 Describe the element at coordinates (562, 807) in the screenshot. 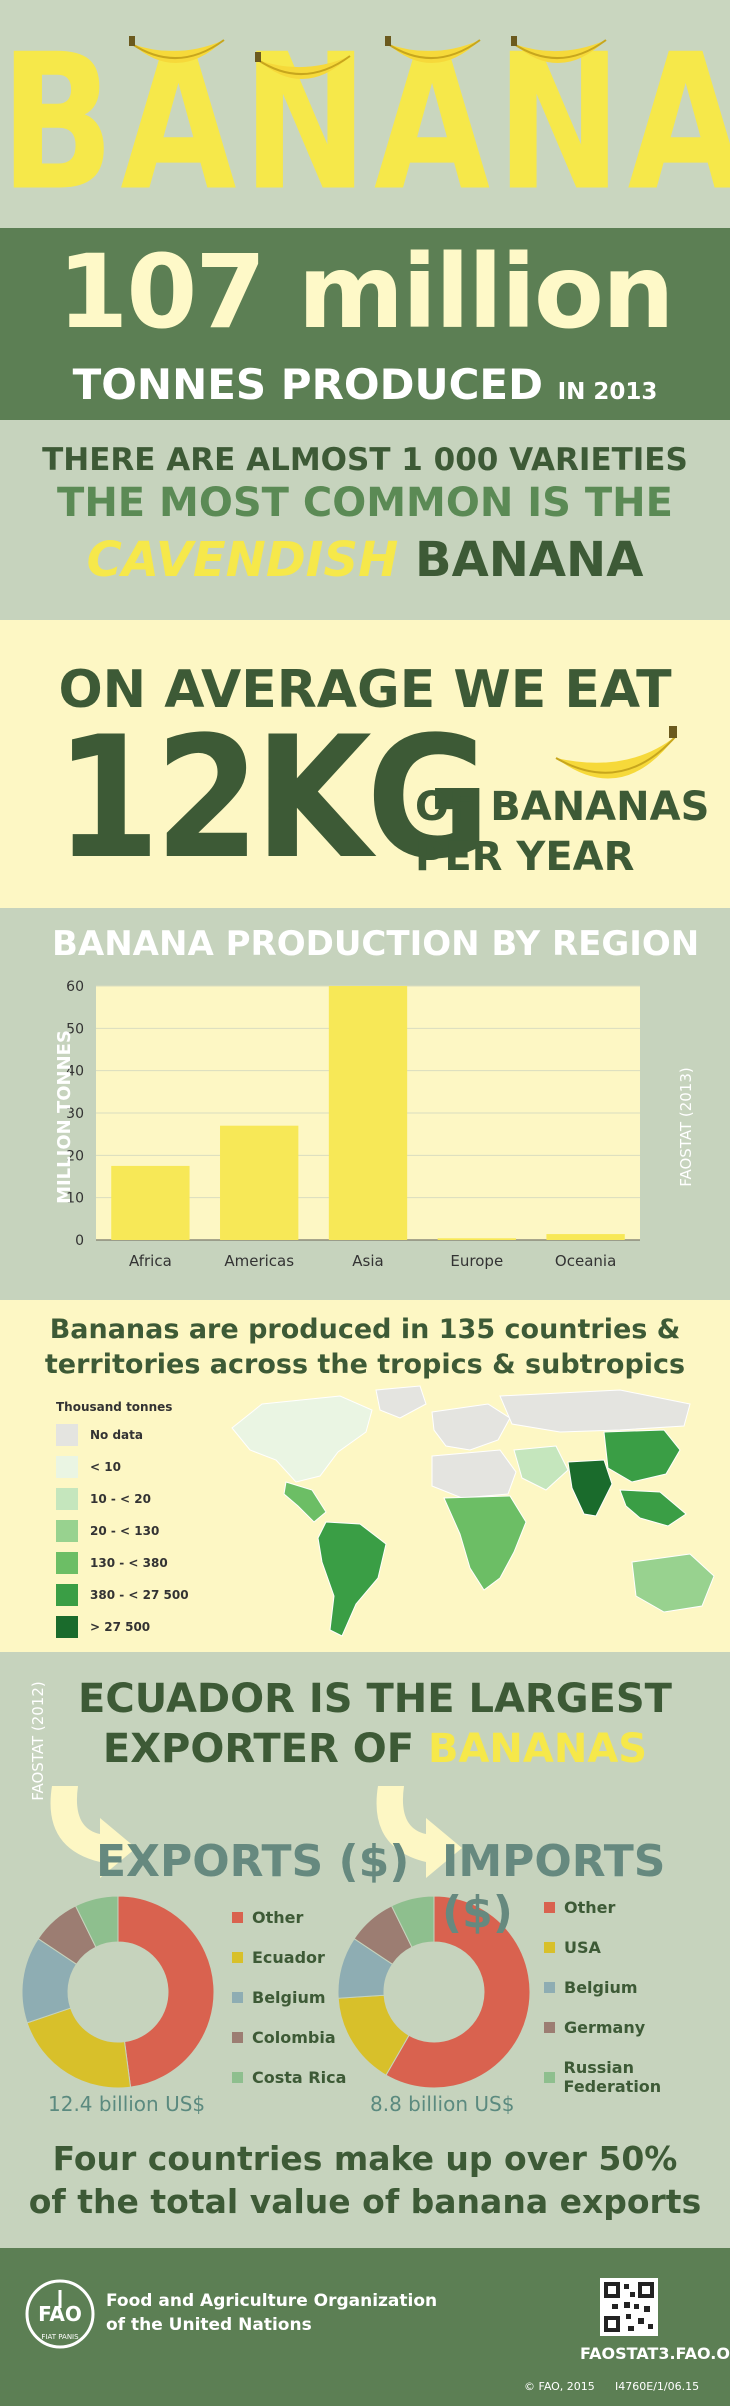

I see `consumption-line2: OF BANANAS` at that location.